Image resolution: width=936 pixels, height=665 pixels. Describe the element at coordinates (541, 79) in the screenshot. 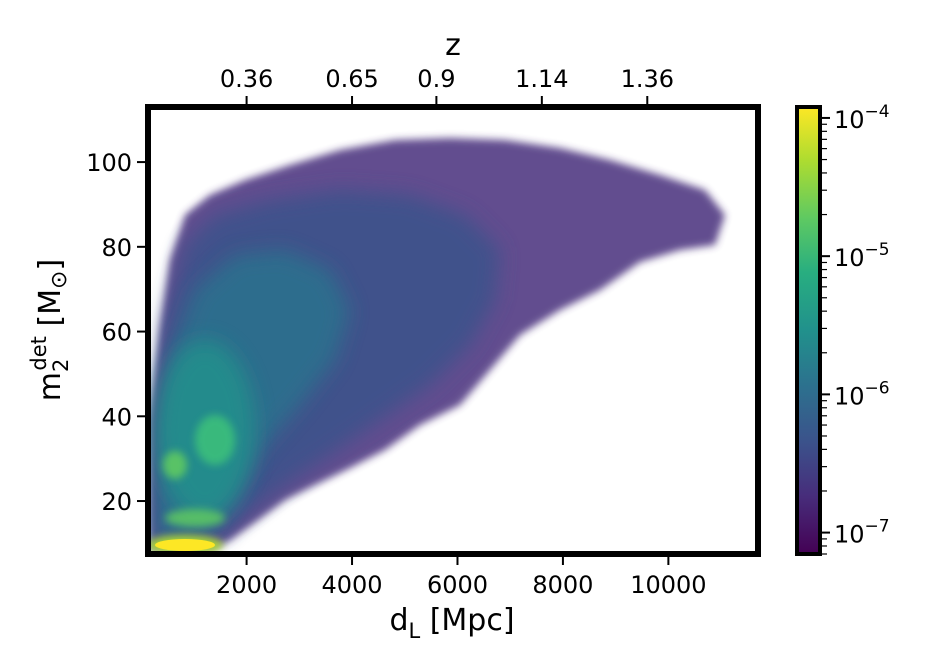

I see `top-tick-label: 1.14` at that location.